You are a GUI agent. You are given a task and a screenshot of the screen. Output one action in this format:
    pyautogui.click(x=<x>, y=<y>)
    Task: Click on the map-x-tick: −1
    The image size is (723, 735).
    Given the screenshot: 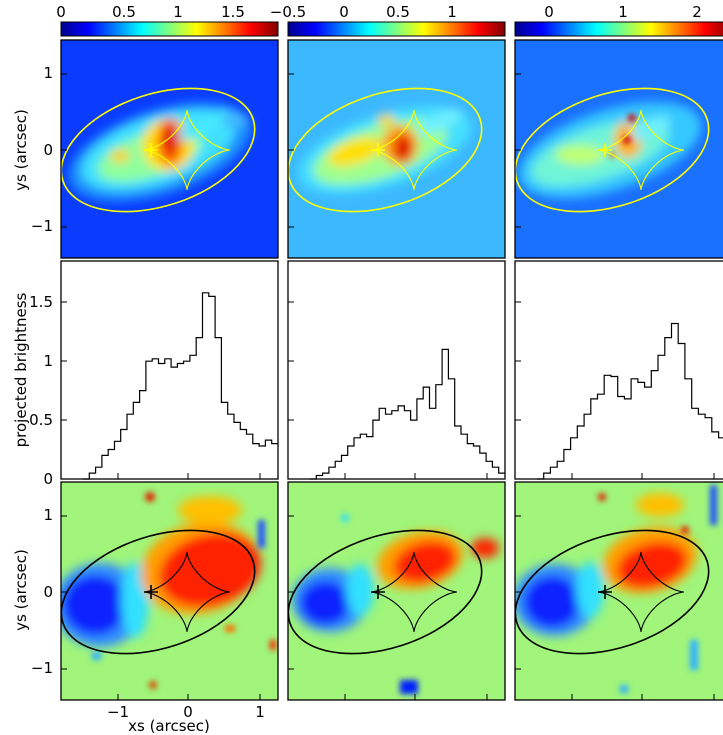 What is the action you would take?
    pyautogui.click(x=118, y=712)
    